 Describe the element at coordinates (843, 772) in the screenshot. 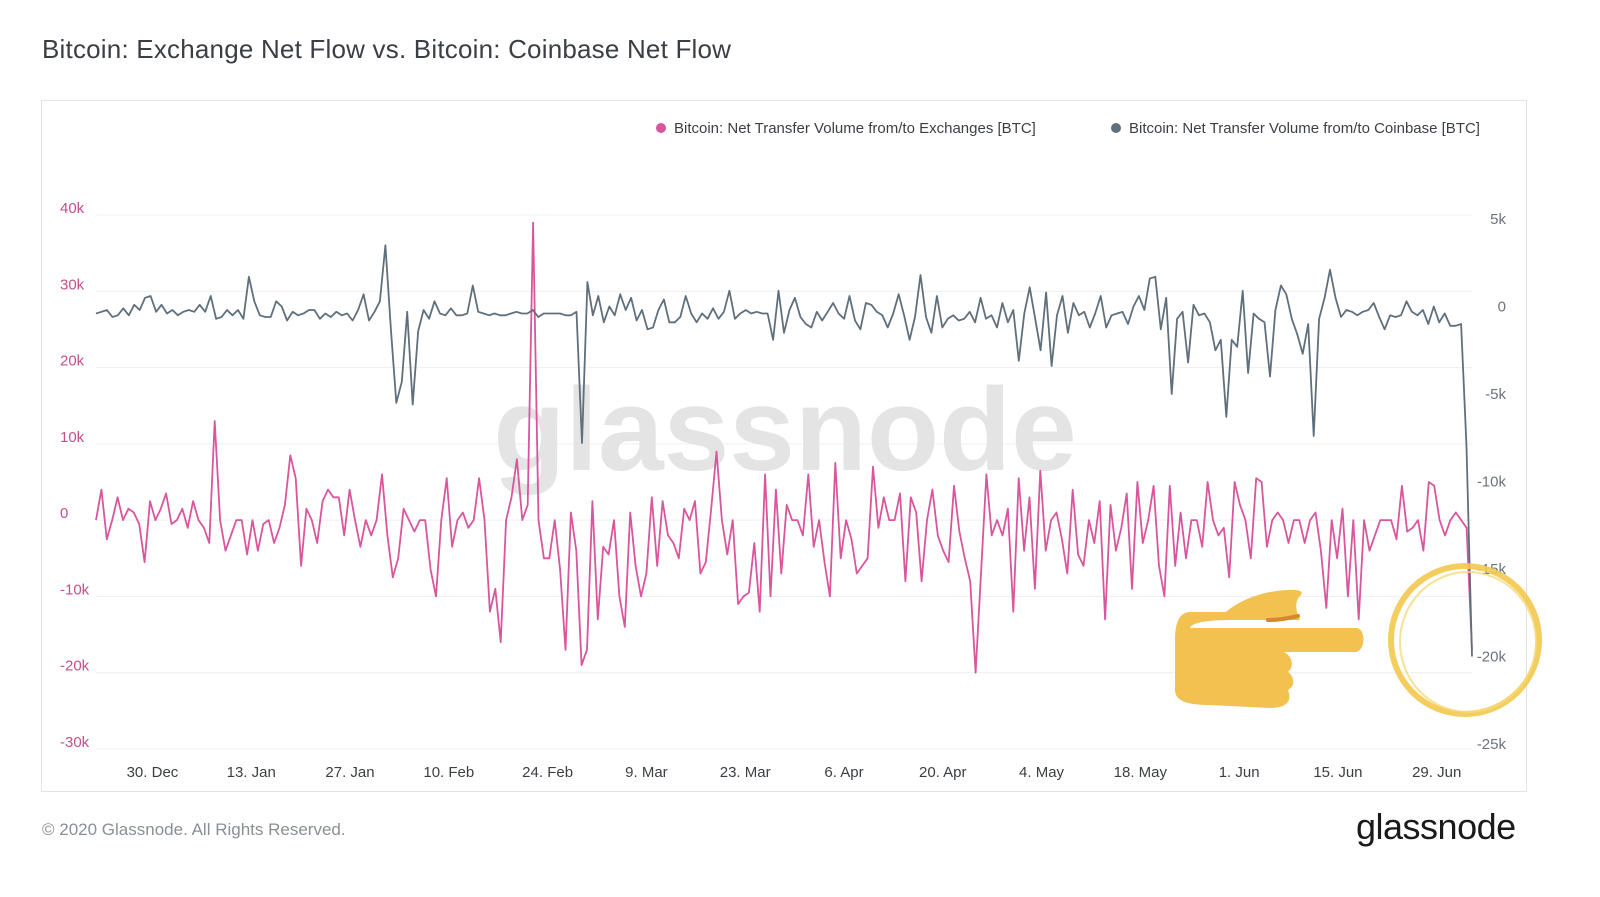

I see `x-axis-tick-label: 6. Apr` at that location.